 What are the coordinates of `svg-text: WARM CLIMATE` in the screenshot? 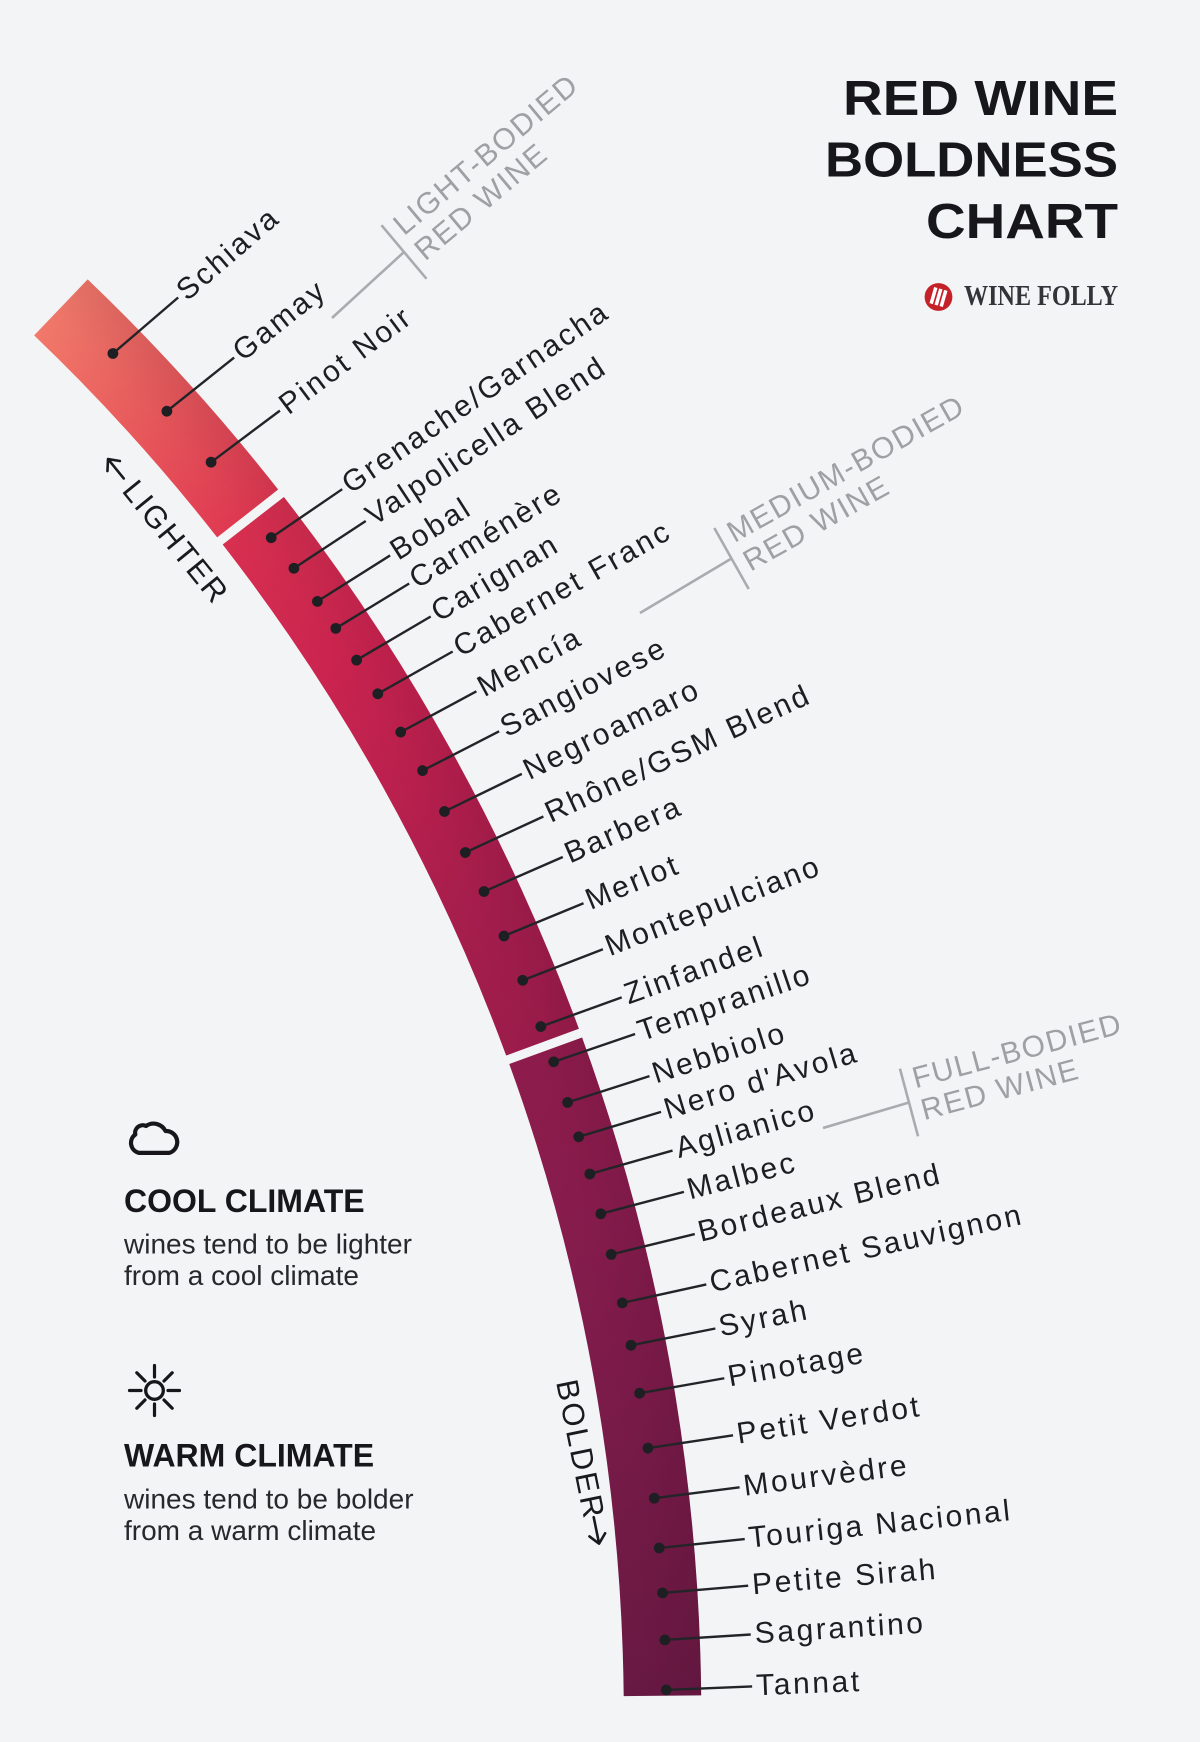 It's located at (249, 1456).